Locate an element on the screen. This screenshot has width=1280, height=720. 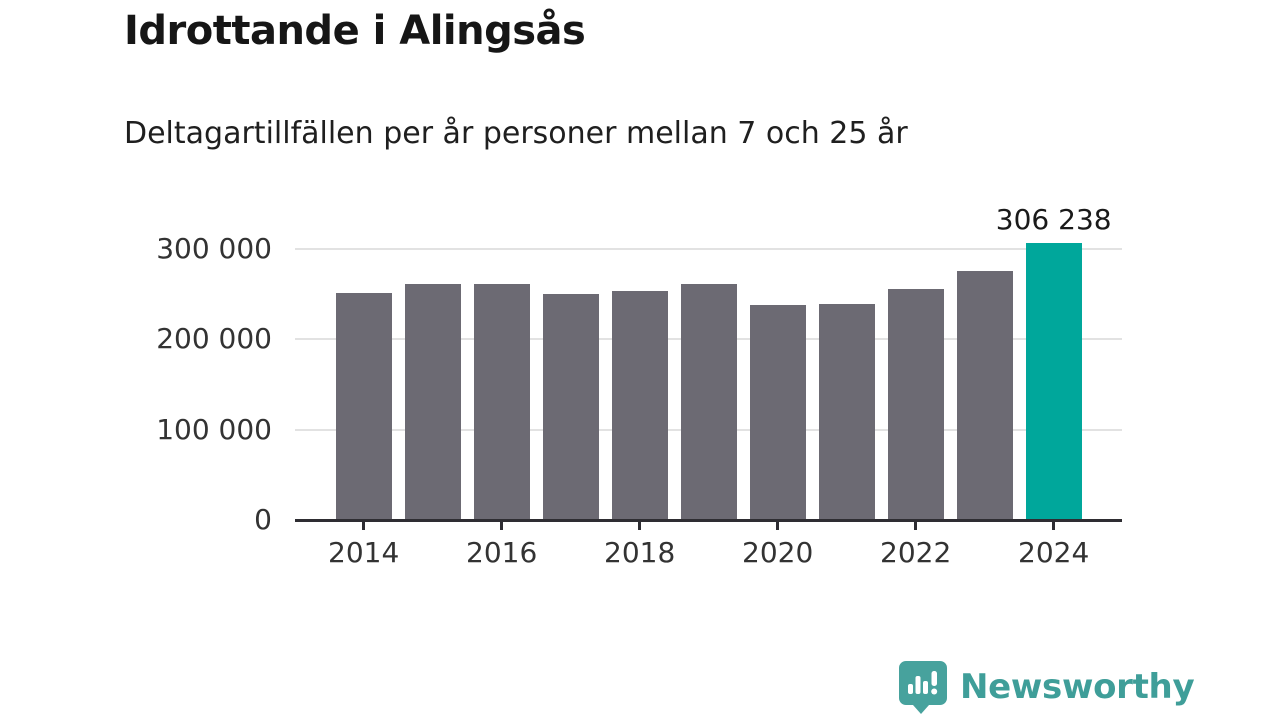
x-axis-label-2014: 2014 is located at coordinates (364, 552).